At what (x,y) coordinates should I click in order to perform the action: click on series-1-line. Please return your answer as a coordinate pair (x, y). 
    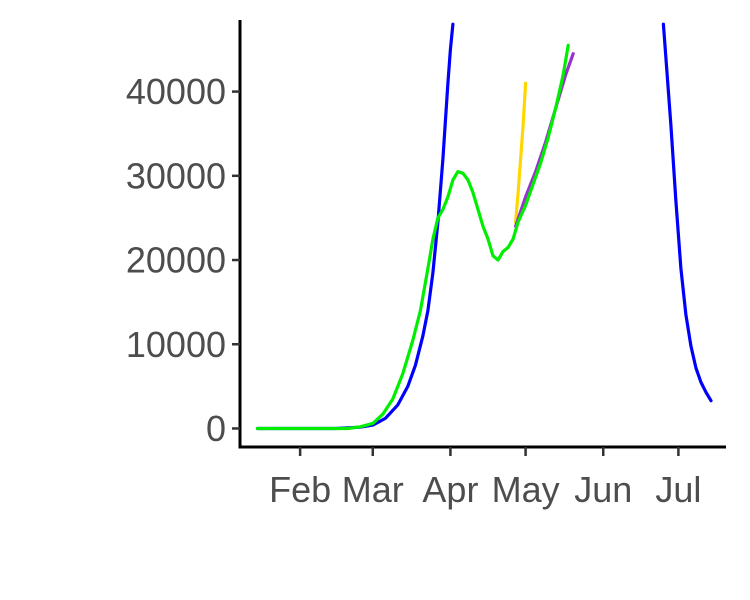
    Looking at the image, I should click on (520, 152).